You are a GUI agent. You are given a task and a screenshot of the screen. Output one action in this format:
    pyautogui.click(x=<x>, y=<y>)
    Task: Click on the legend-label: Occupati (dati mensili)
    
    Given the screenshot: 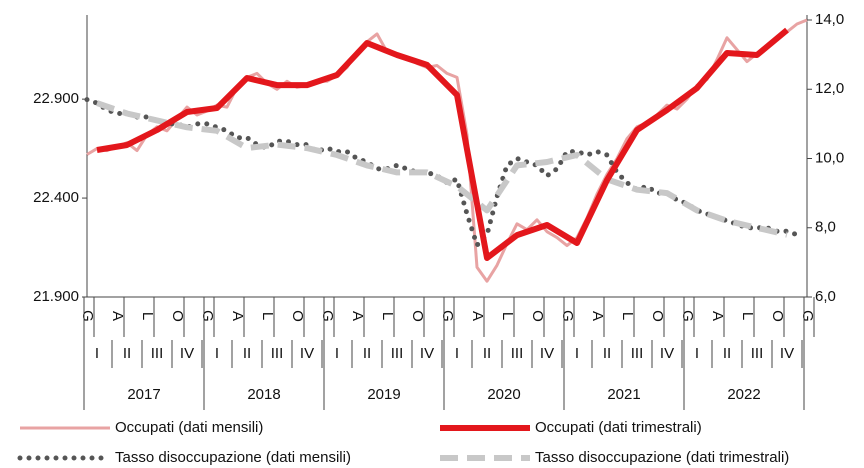 What is the action you would take?
    pyautogui.click(x=189, y=427)
    